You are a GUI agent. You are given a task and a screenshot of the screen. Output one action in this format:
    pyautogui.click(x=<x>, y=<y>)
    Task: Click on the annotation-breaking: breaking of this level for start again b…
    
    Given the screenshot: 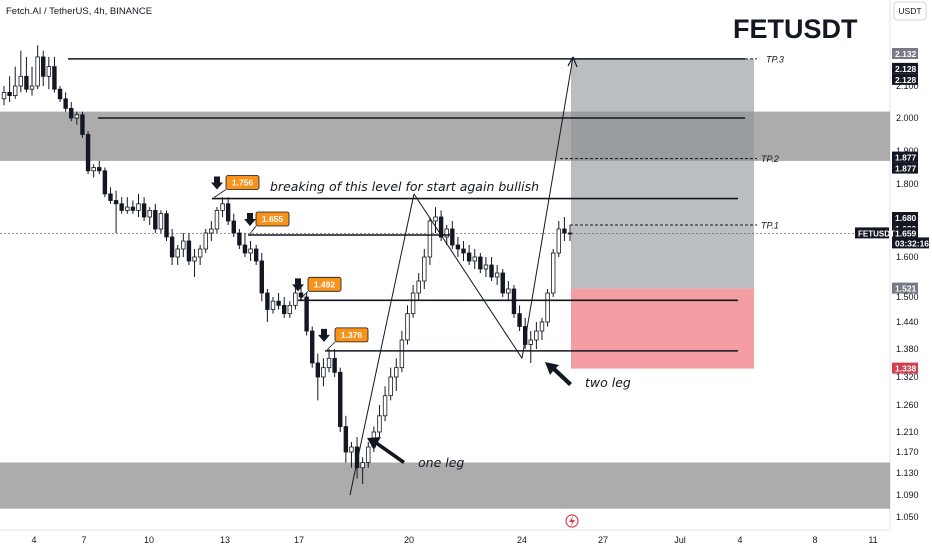 What is the action you would take?
    pyautogui.click(x=404, y=186)
    